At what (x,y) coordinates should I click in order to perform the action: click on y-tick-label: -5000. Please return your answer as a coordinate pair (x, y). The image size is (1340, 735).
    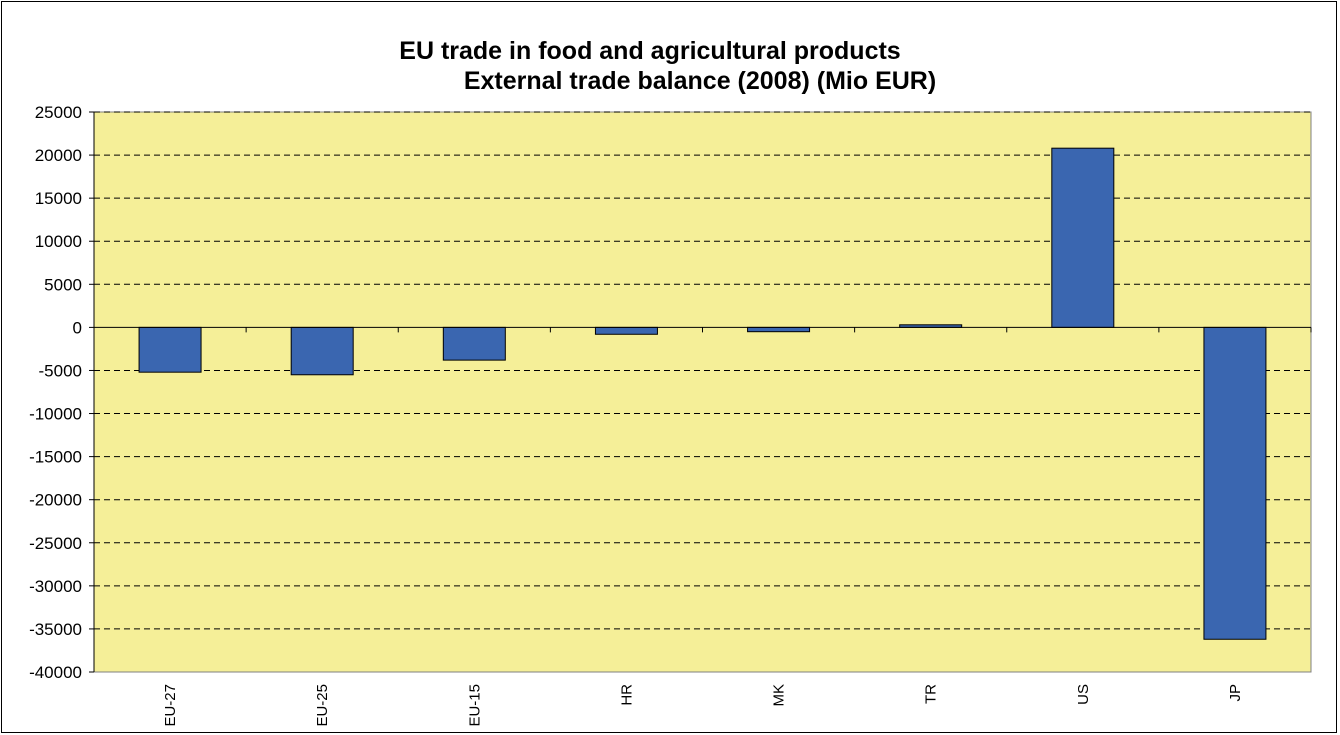
    Looking at the image, I should click on (60, 370).